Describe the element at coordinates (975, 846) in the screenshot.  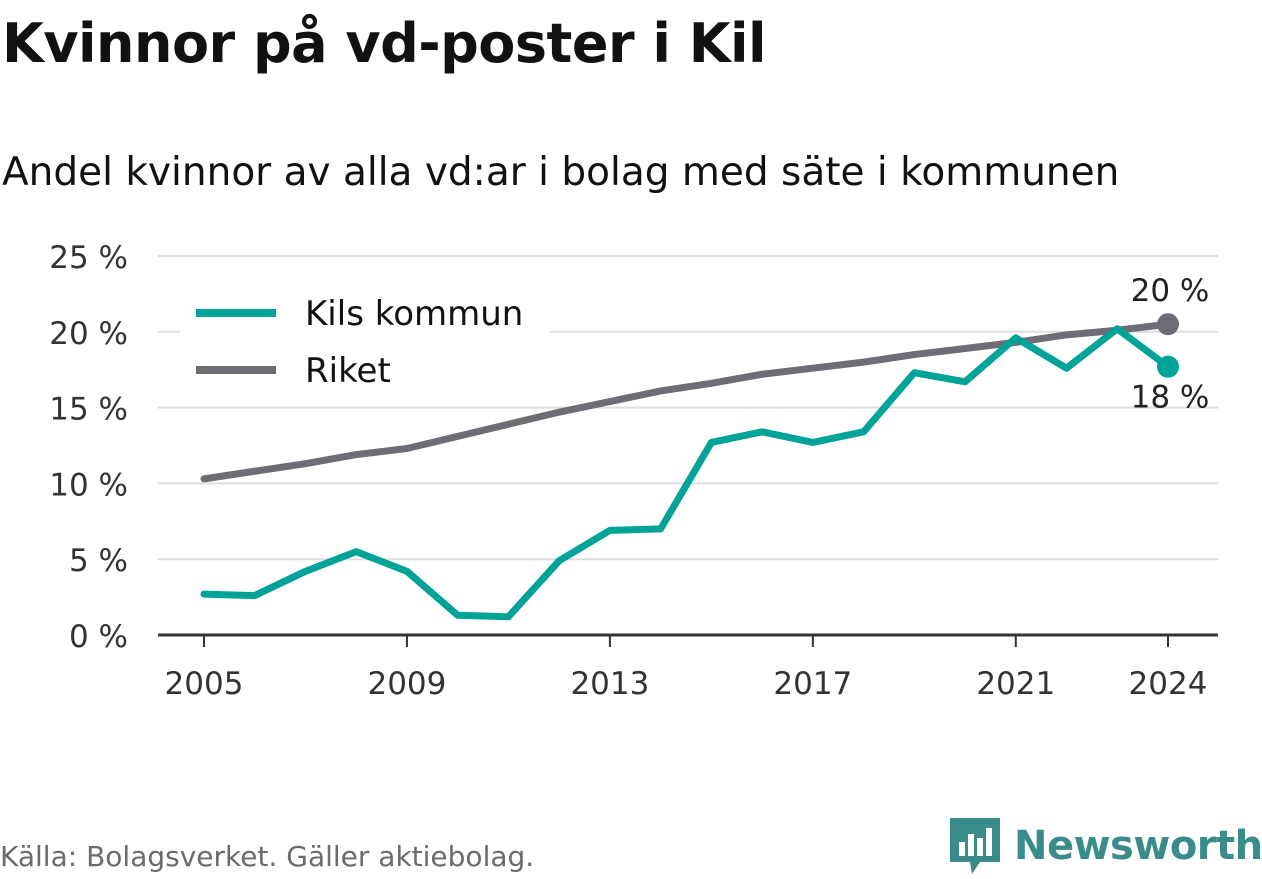
I see `bar-chart-logo-icon` at that location.